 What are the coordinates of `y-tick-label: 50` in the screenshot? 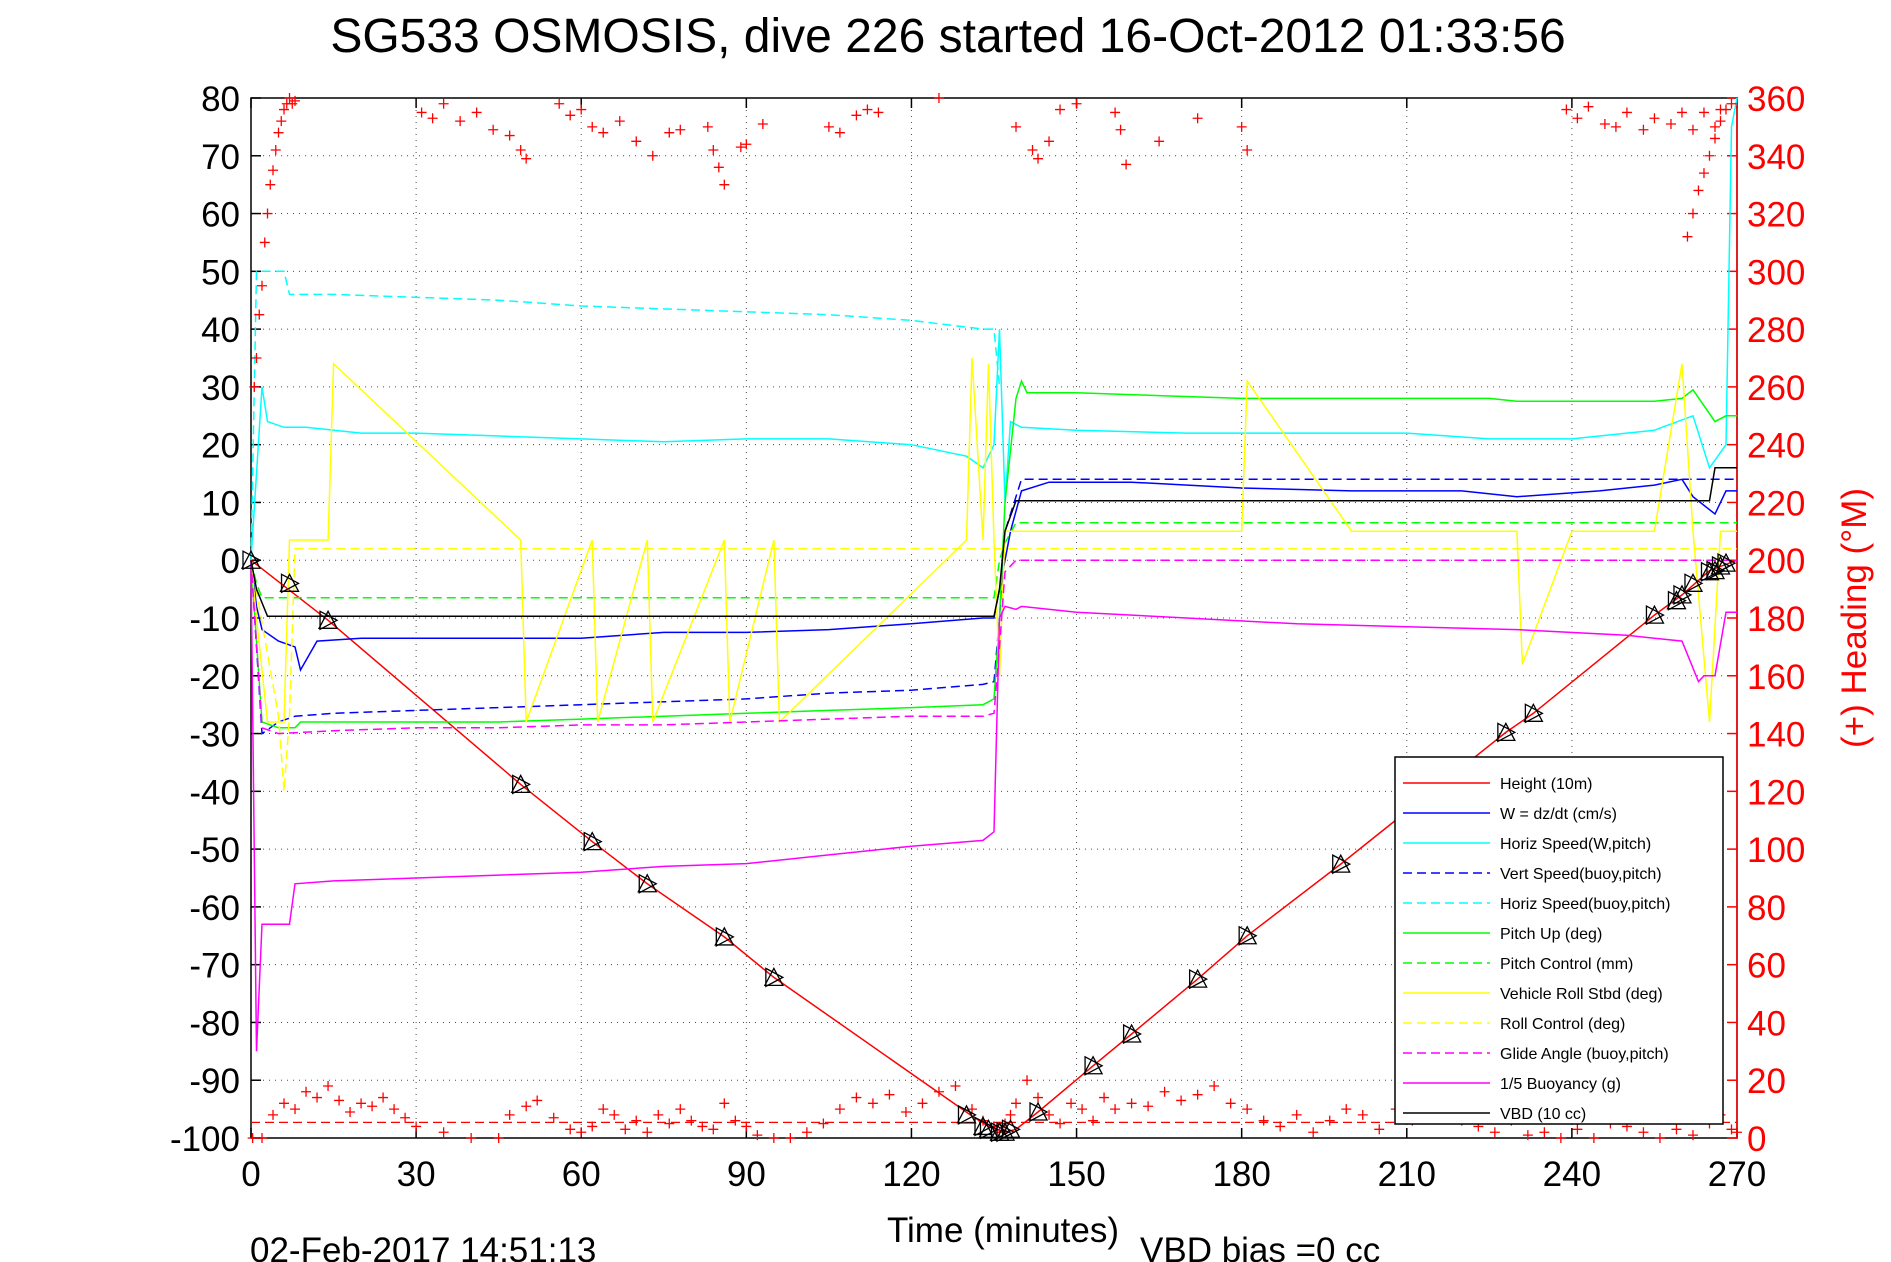 It's located at (220, 272).